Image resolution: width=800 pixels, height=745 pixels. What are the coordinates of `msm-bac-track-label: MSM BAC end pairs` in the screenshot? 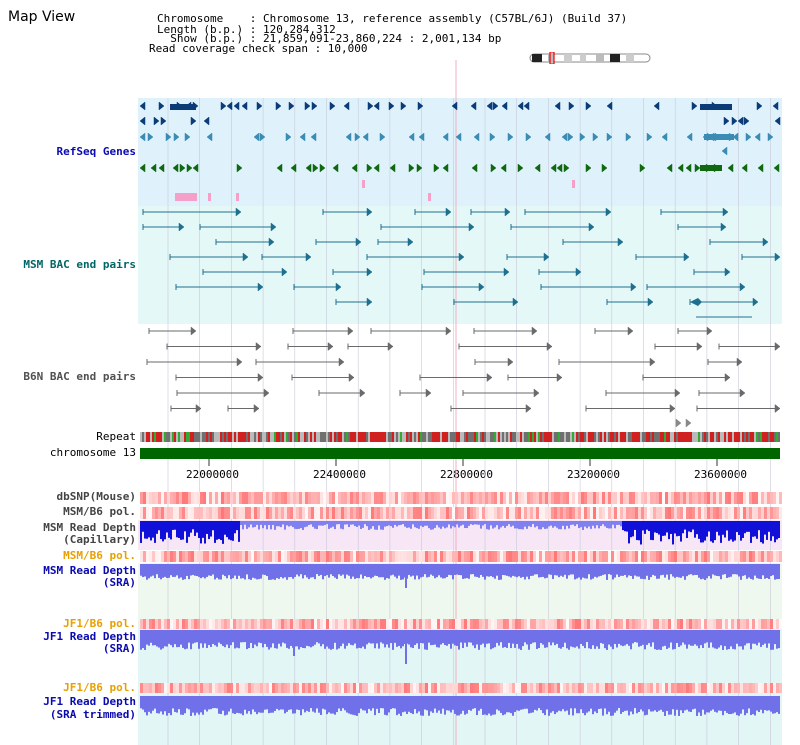 It's located at (79, 264).